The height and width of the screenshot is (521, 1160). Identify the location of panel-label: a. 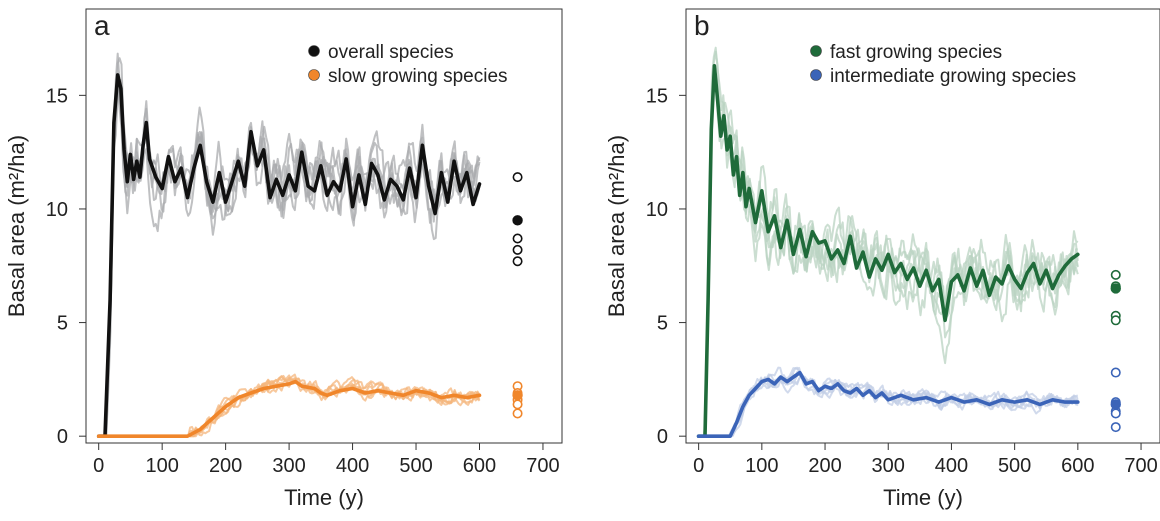
(102, 25).